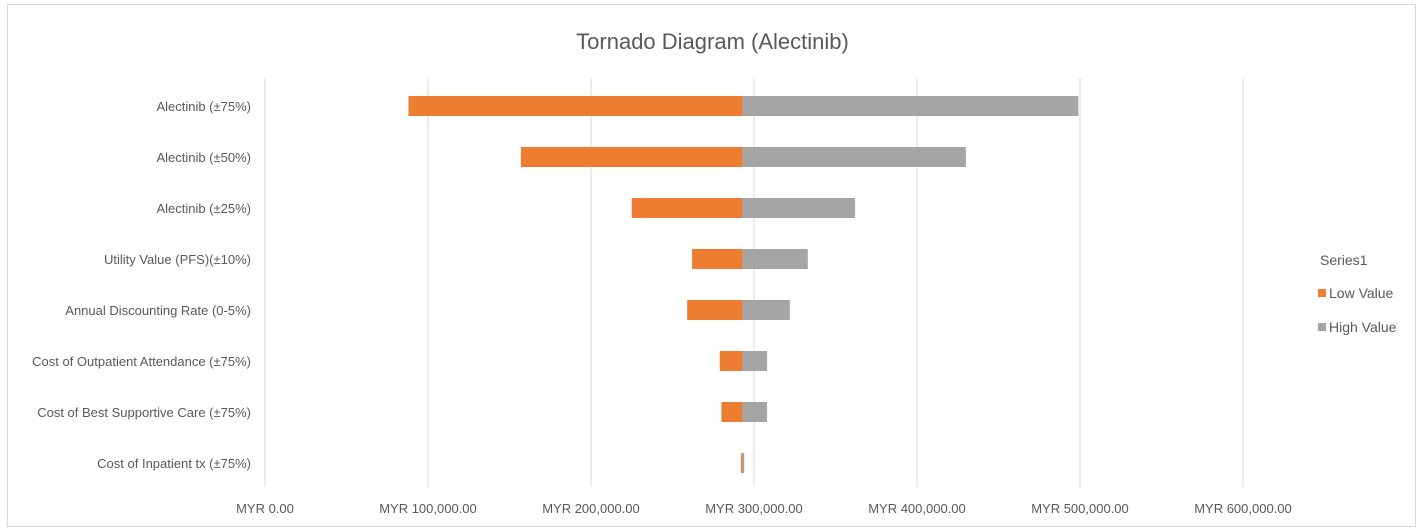 Image resolution: width=1423 pixels, height=531 pixels. I want to click on x-tick-label: MYR 600,000.00, so click(1243, 508).